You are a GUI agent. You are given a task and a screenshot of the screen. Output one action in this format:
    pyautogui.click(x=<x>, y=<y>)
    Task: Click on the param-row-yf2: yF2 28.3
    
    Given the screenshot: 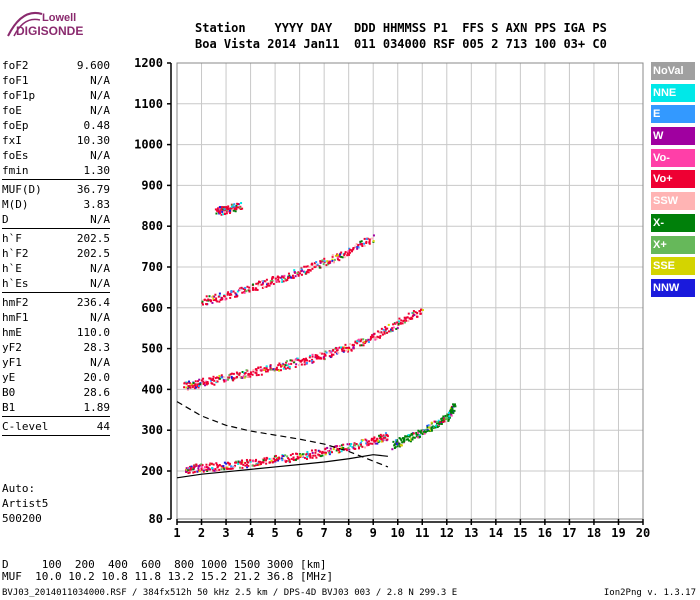 What is the action you would take?
    pyautogui.click(x=56, y=347)
    